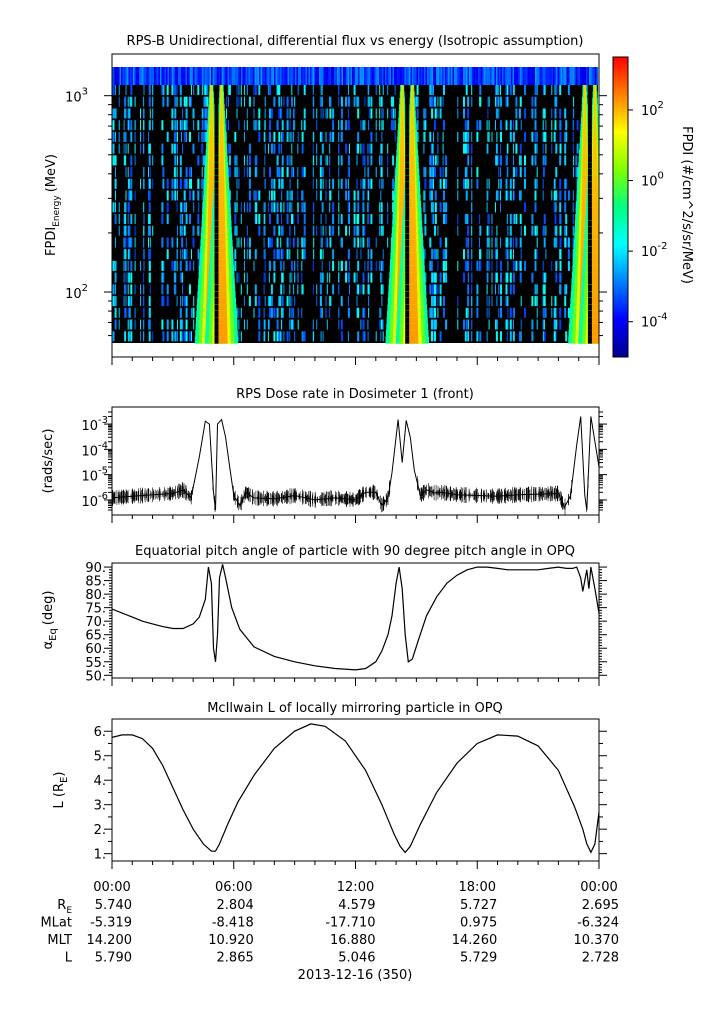 This screenshot has width=725, height=1019. I want to click on pitch-angle-y-label: αEq(deg), so click(50, 620).